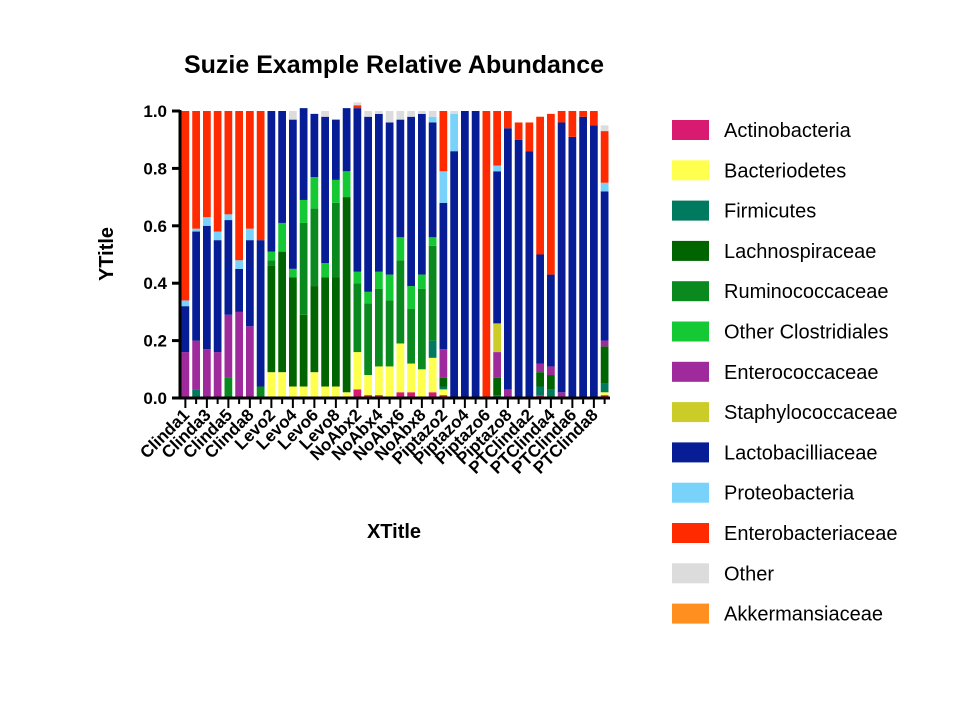  What do you see at coordinates (155, 341) in the screenshot?
I see `y-tick-label: 0.2` at bounding box center [155, 341].